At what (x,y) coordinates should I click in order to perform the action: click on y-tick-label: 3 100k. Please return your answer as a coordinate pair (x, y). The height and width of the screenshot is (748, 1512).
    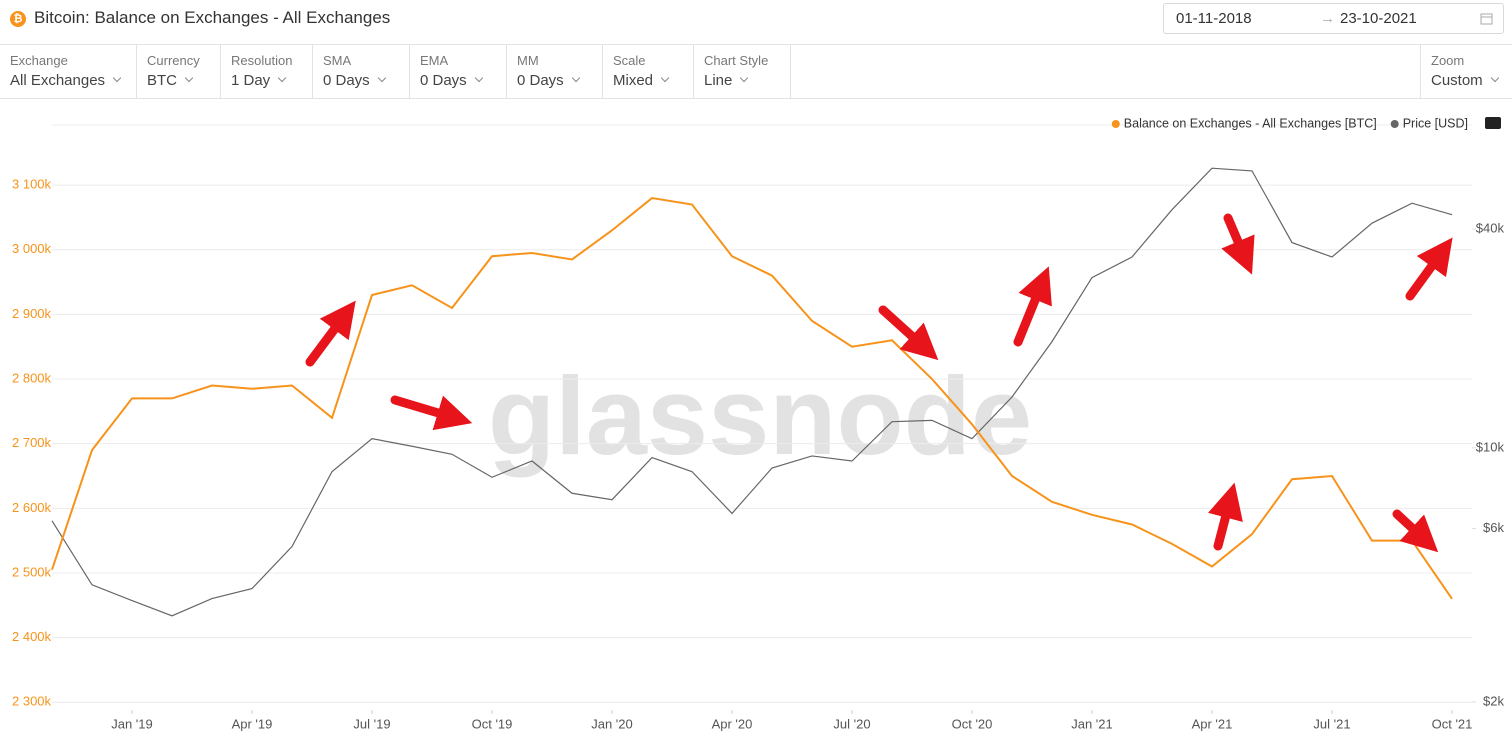
    Looking at the image, I should click on (32, 184).